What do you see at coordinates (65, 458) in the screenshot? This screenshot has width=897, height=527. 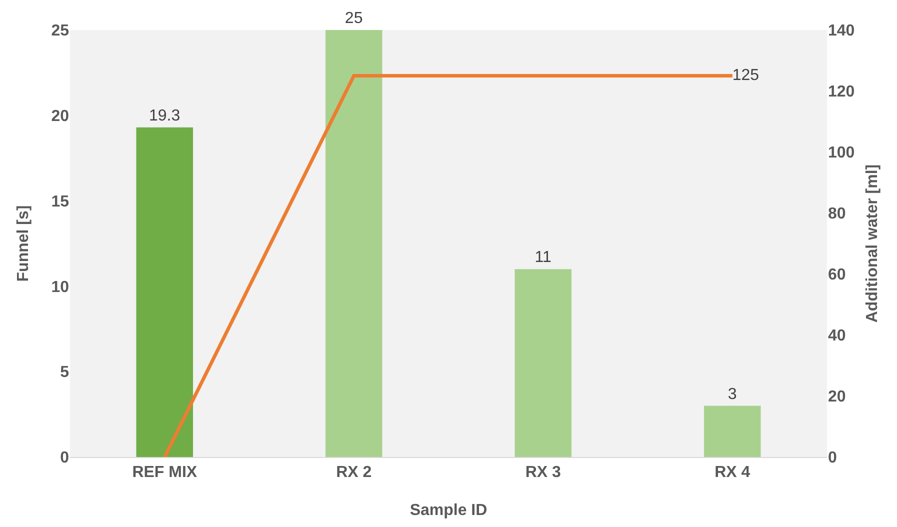 I see `y-tick-label: 0` at bounding box center [65, 458].